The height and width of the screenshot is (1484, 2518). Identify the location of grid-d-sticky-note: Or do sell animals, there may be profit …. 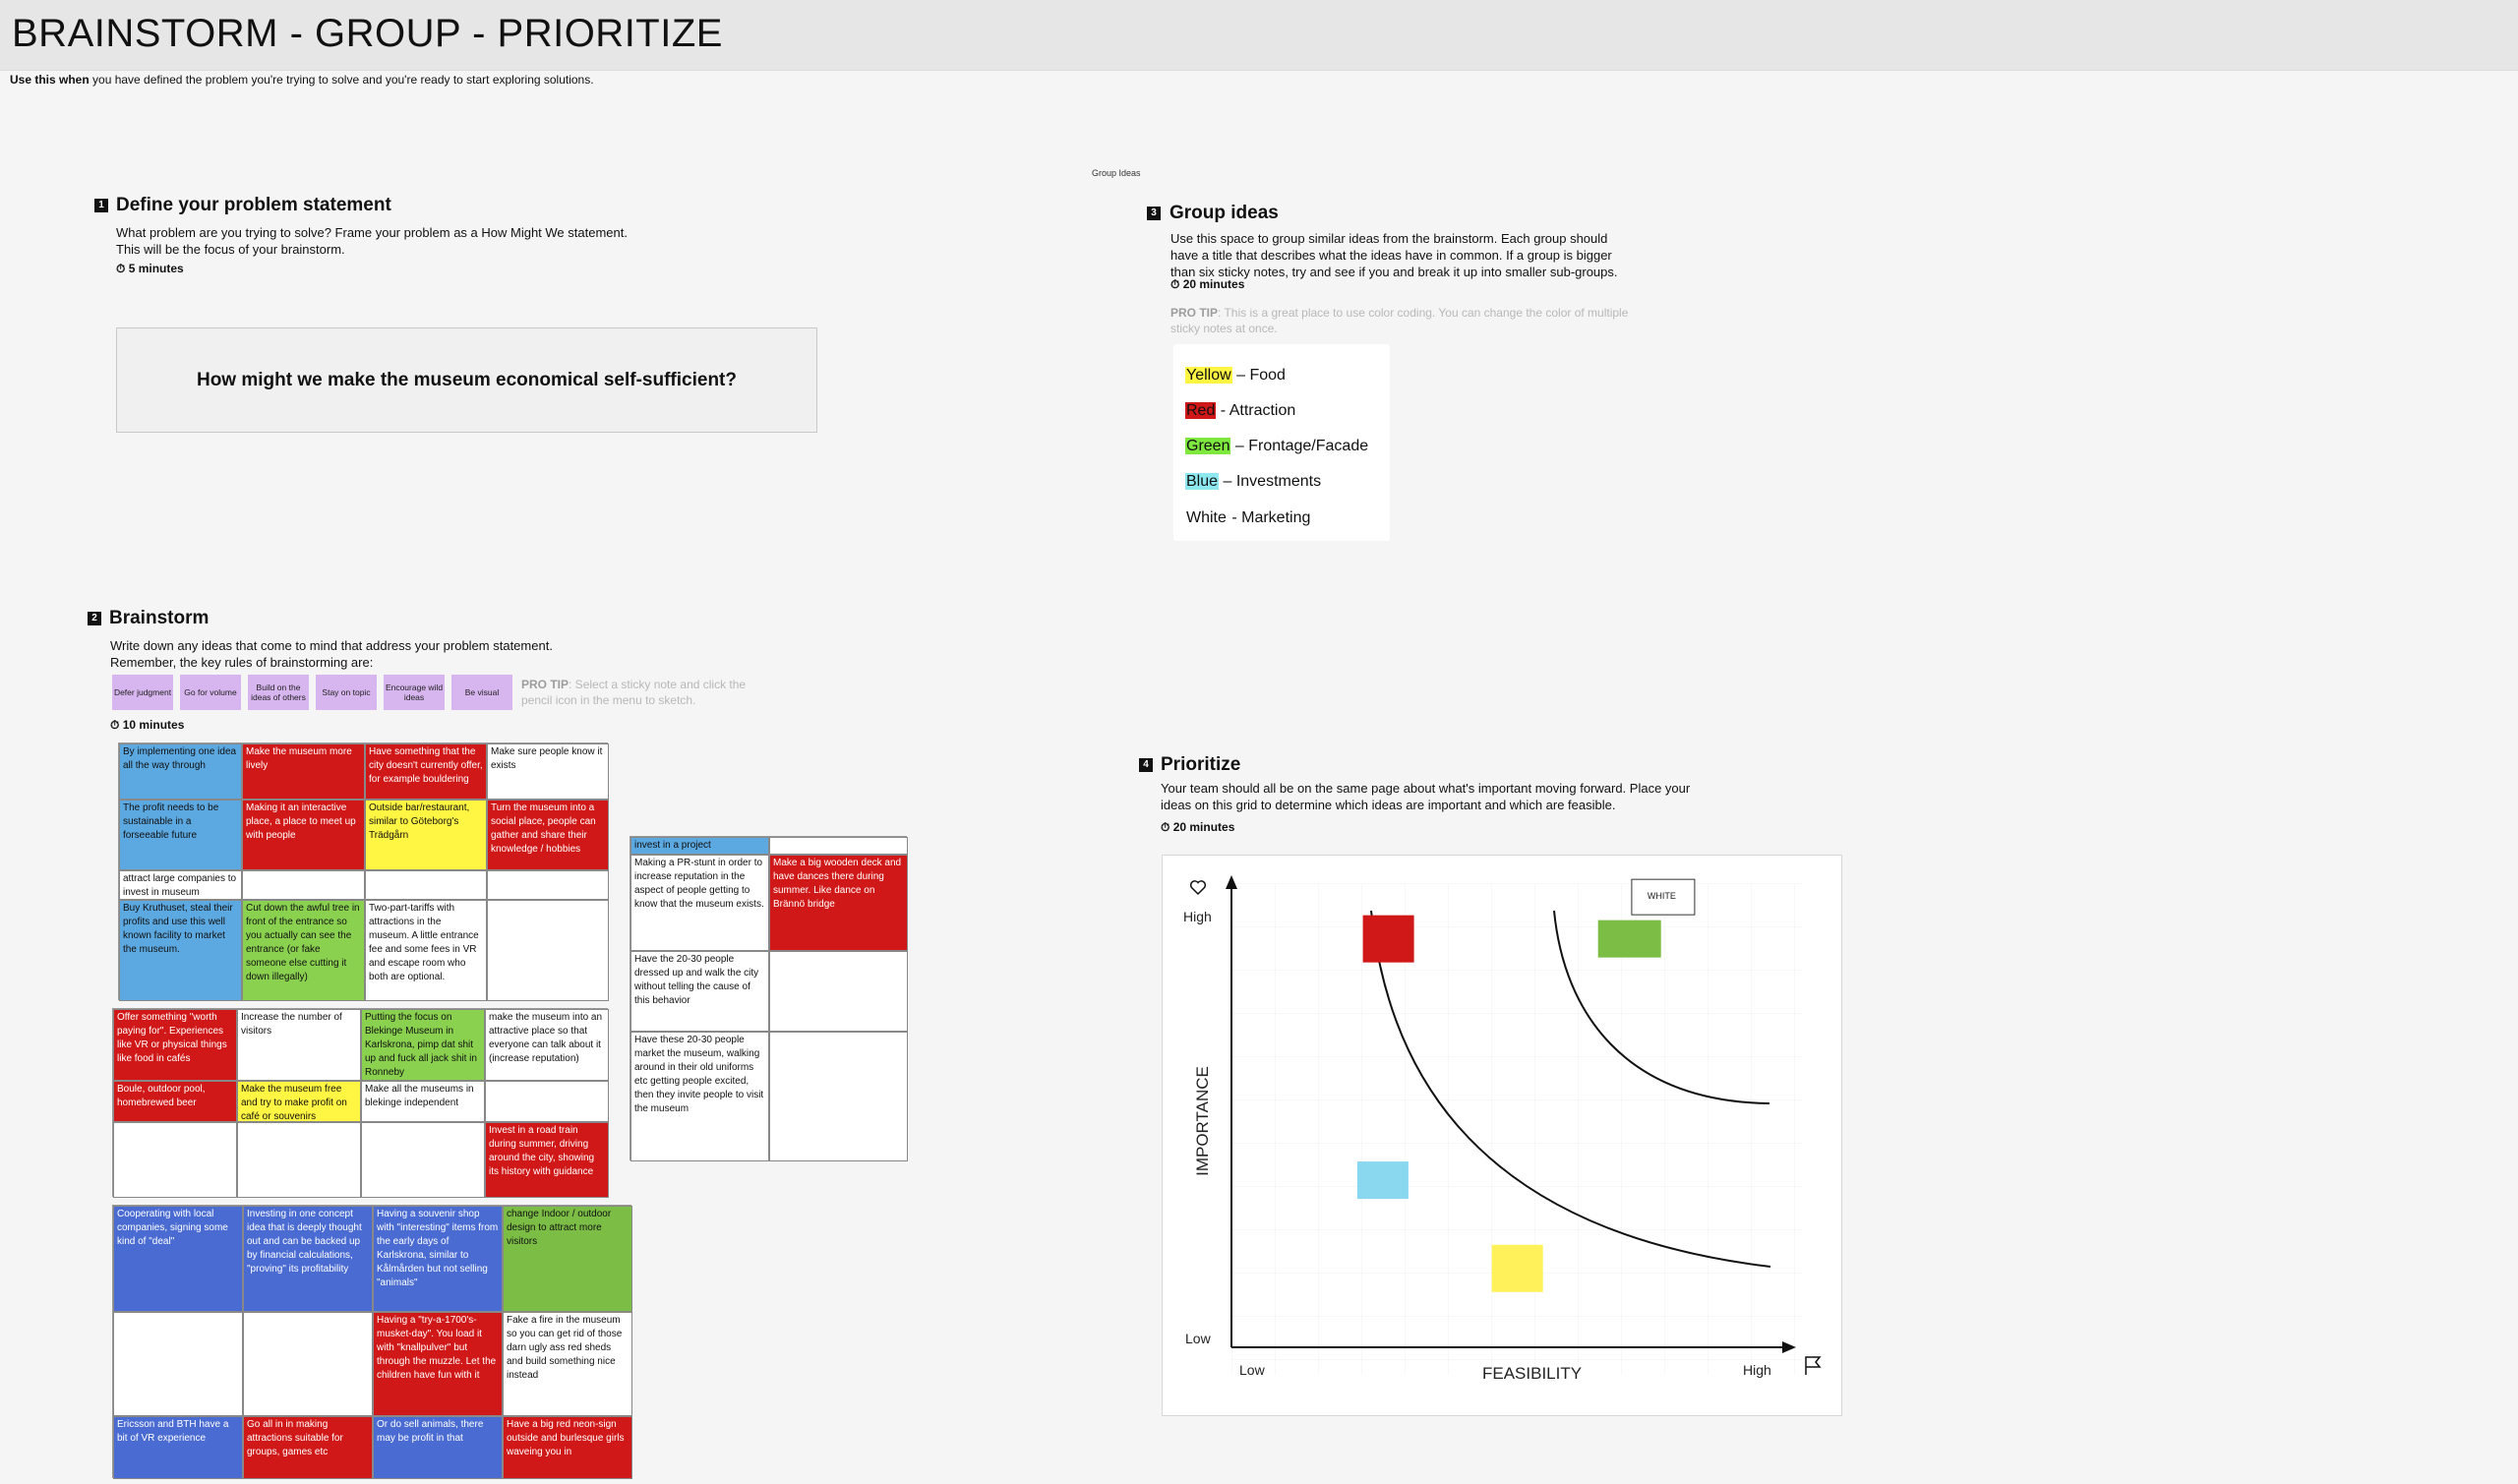
(438, 1448).